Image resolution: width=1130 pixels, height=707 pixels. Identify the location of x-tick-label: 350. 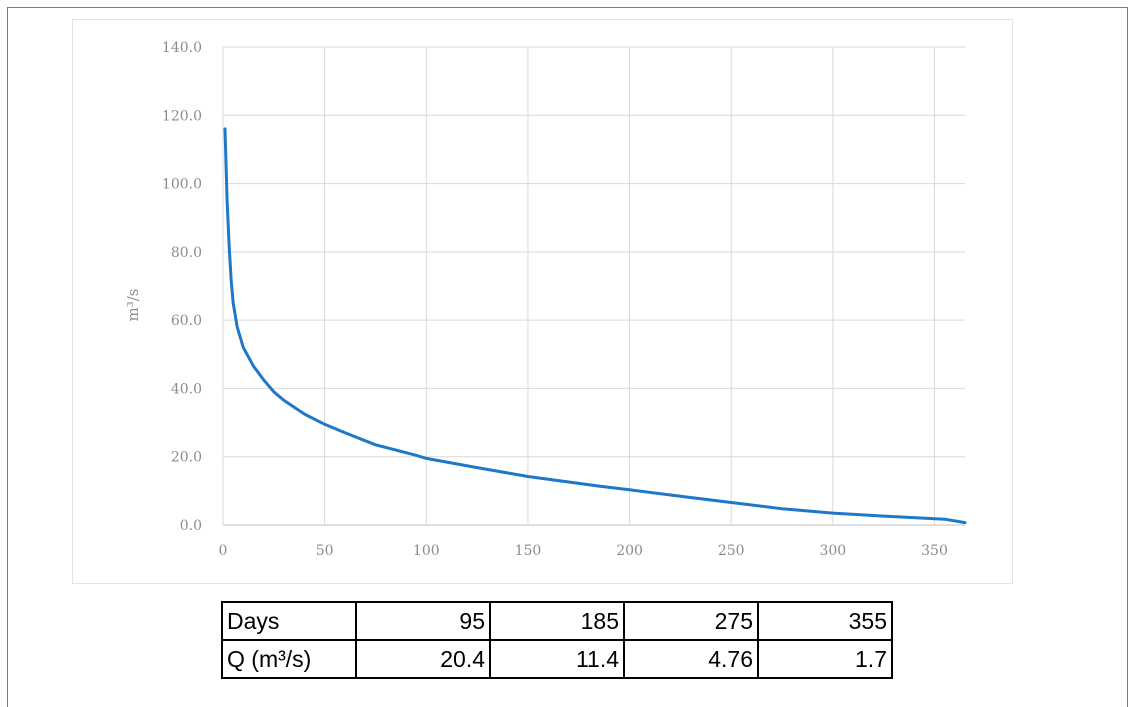
(934, 551).